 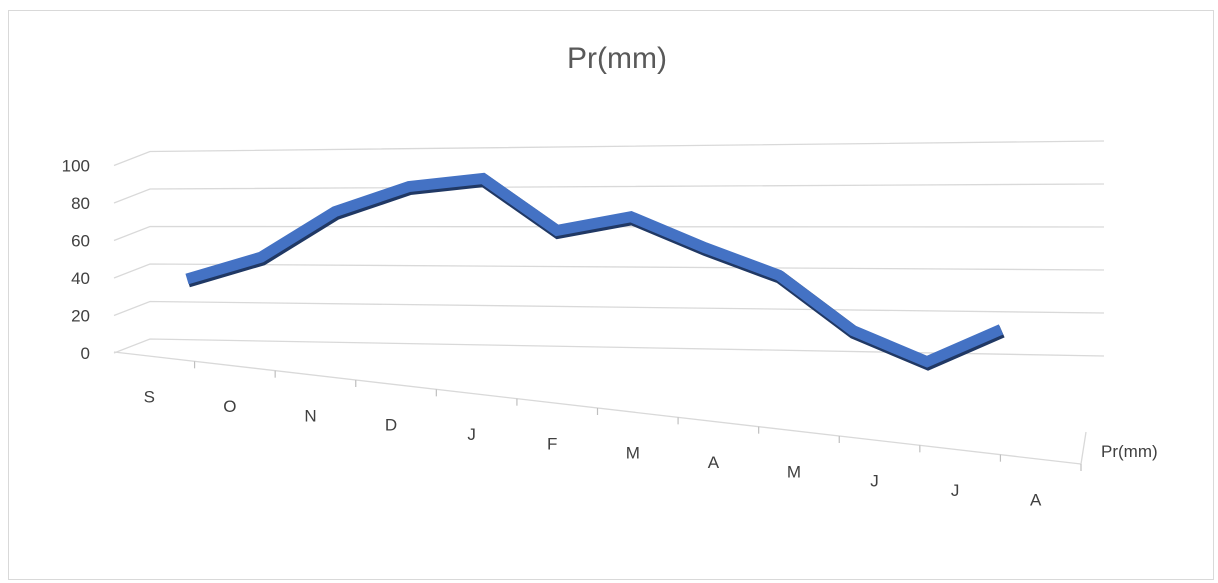 I want to click on chart-title: Pr(mm), so click(x=617, y=58).